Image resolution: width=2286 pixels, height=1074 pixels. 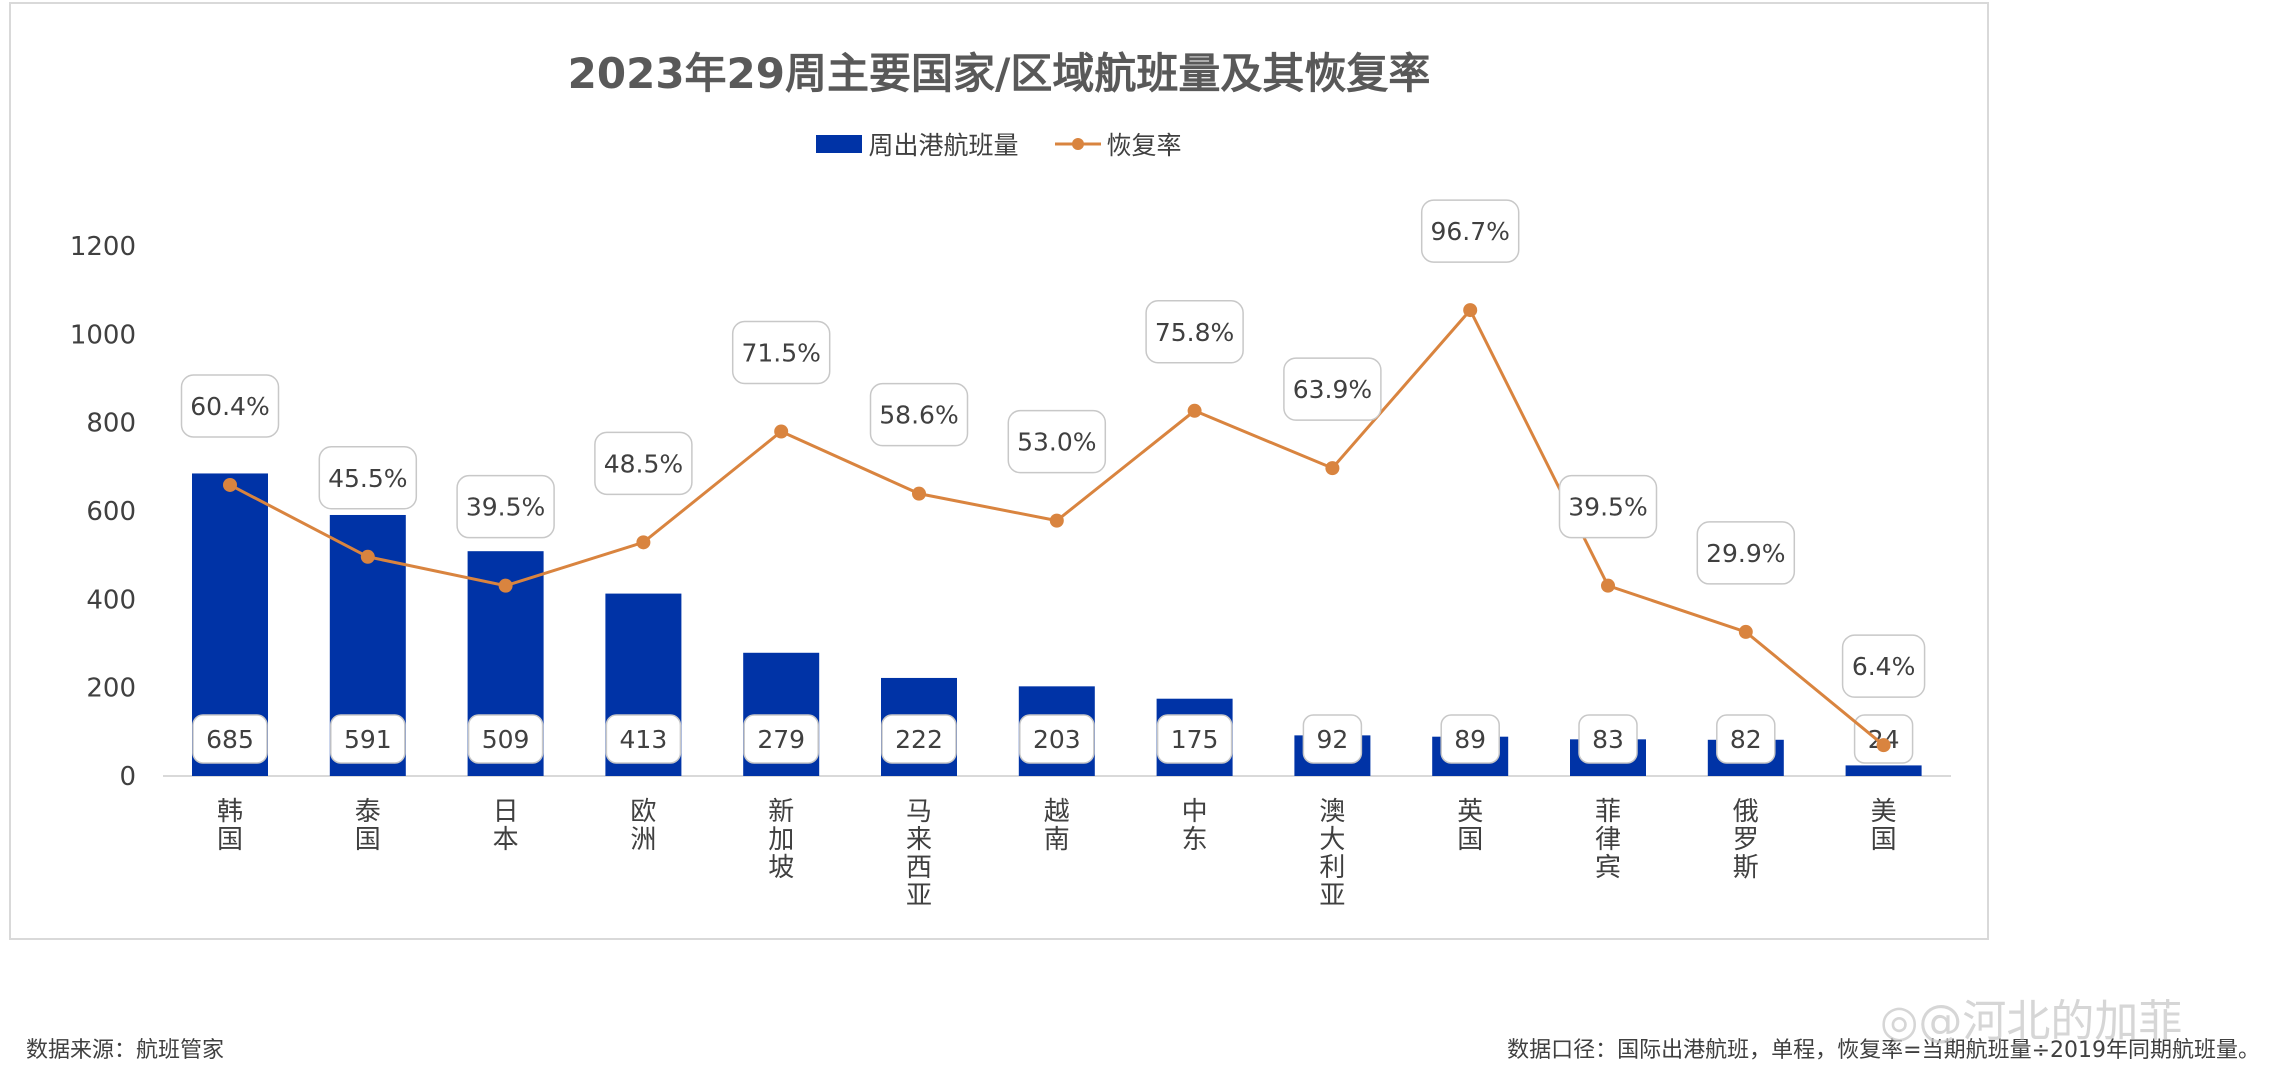 I want to click on y-tick-label: 600, so click(x=111, y=512).